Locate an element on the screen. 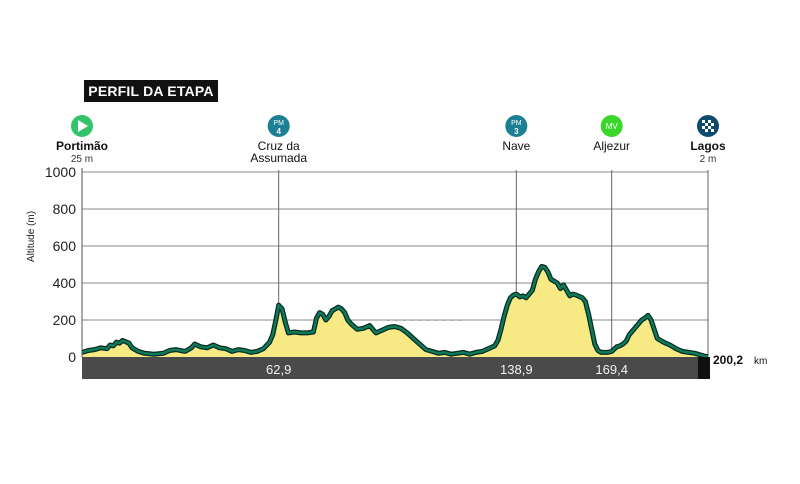 This screenshot has width=800, height=484. waypoint-name: Lagos is located at coordinates (708, 146).